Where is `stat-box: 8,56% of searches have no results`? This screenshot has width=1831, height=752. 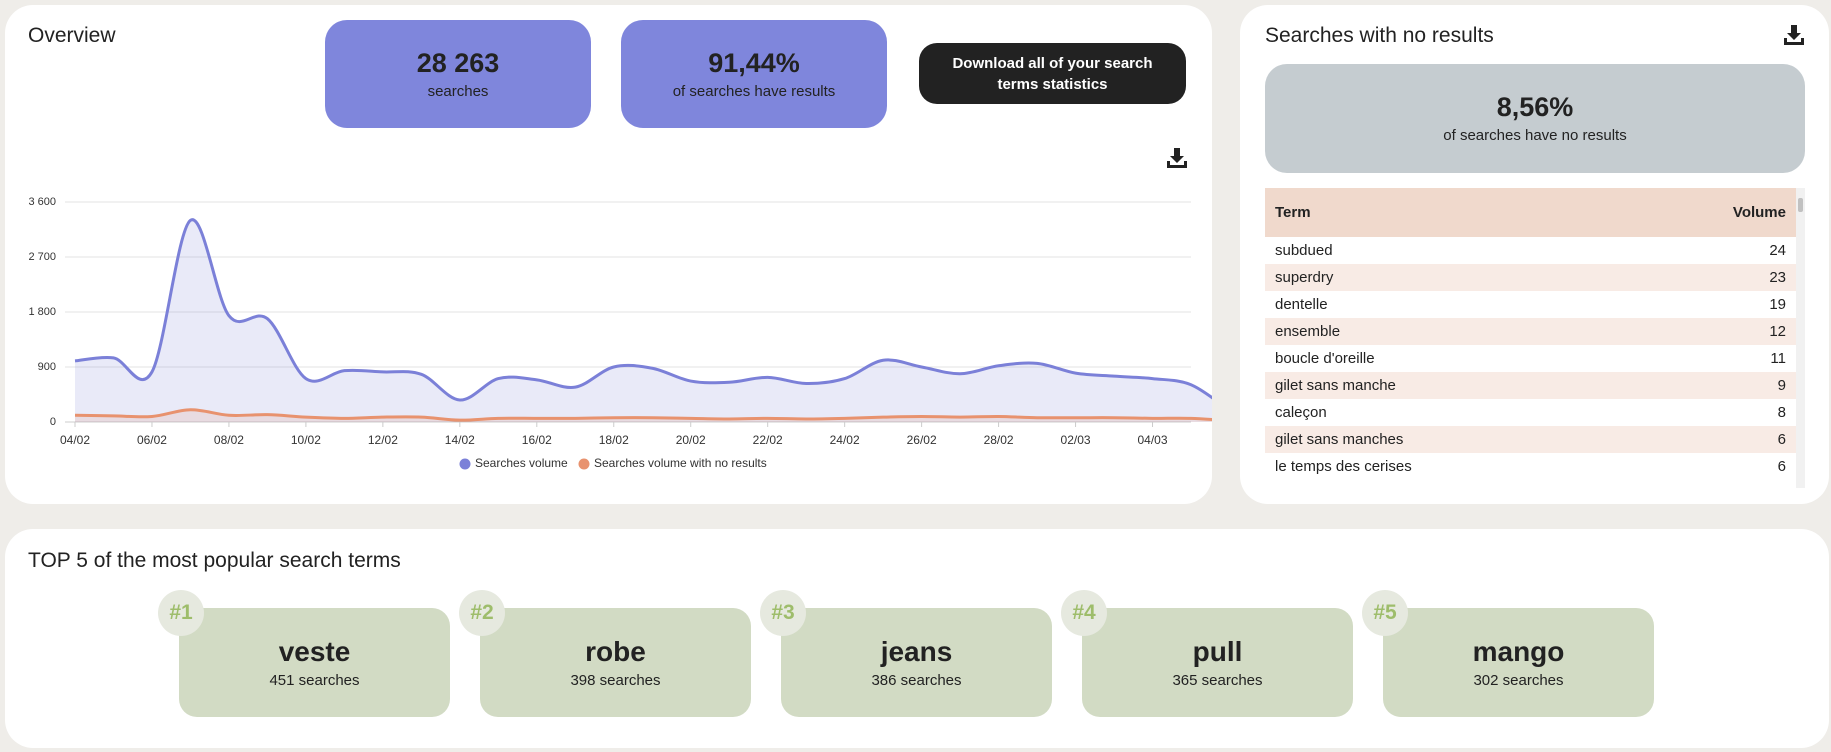
stat-box: 8,56% of searches have no results is located at coordinates (1535, 118).